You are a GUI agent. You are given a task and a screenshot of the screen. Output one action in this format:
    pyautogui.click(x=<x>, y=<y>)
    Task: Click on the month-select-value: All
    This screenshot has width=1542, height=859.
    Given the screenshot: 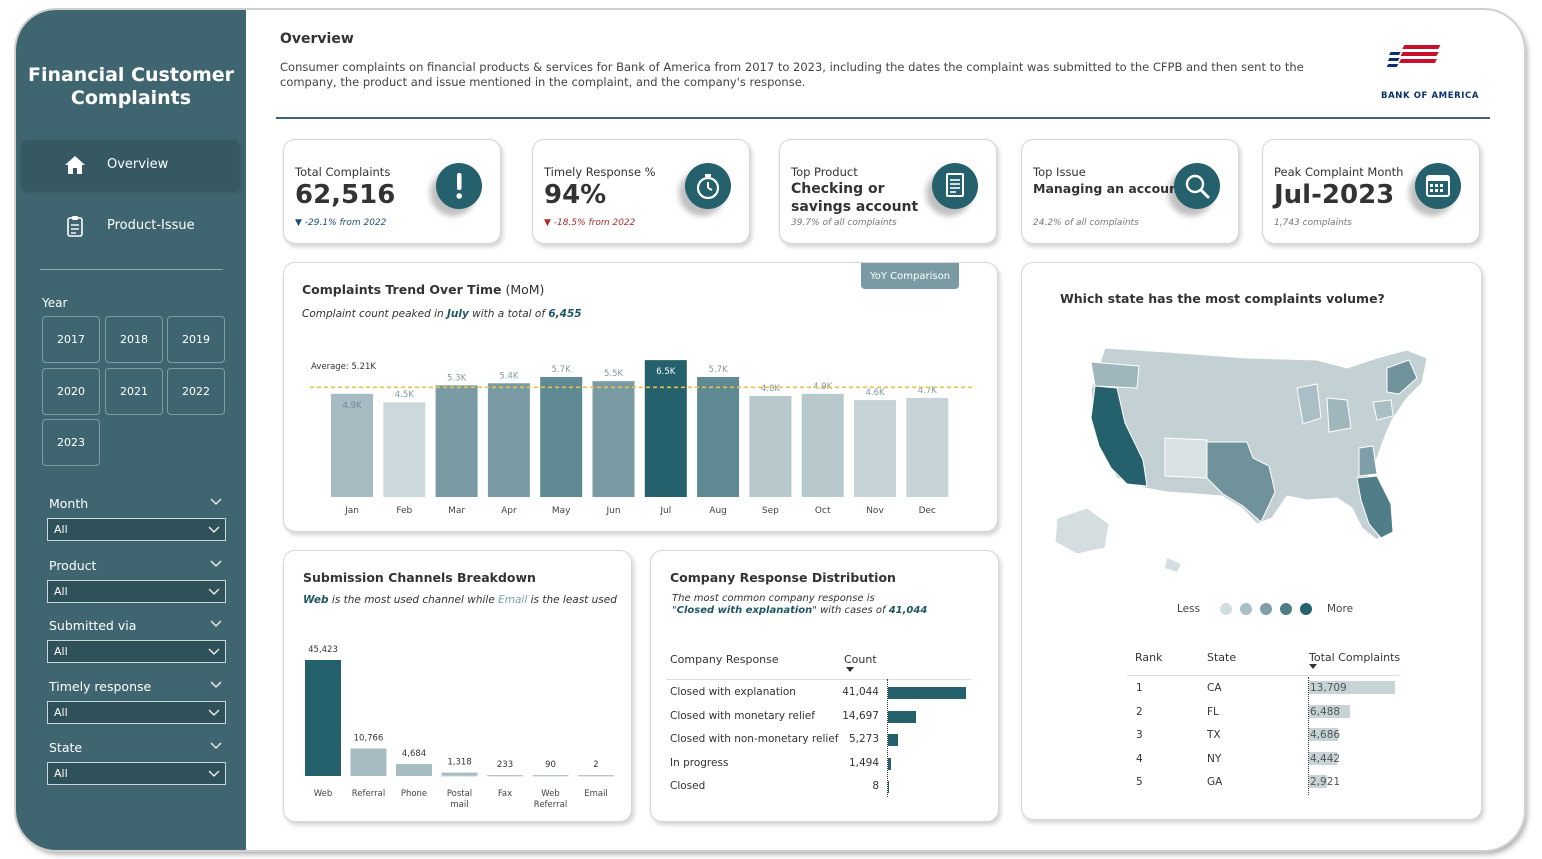 What is the action you would take?
    pyautogui.click(x=61, y=529)
    